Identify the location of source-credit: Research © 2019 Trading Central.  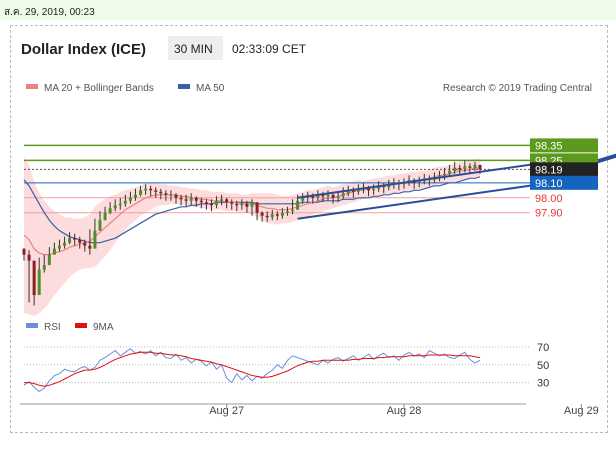
(517, 88).